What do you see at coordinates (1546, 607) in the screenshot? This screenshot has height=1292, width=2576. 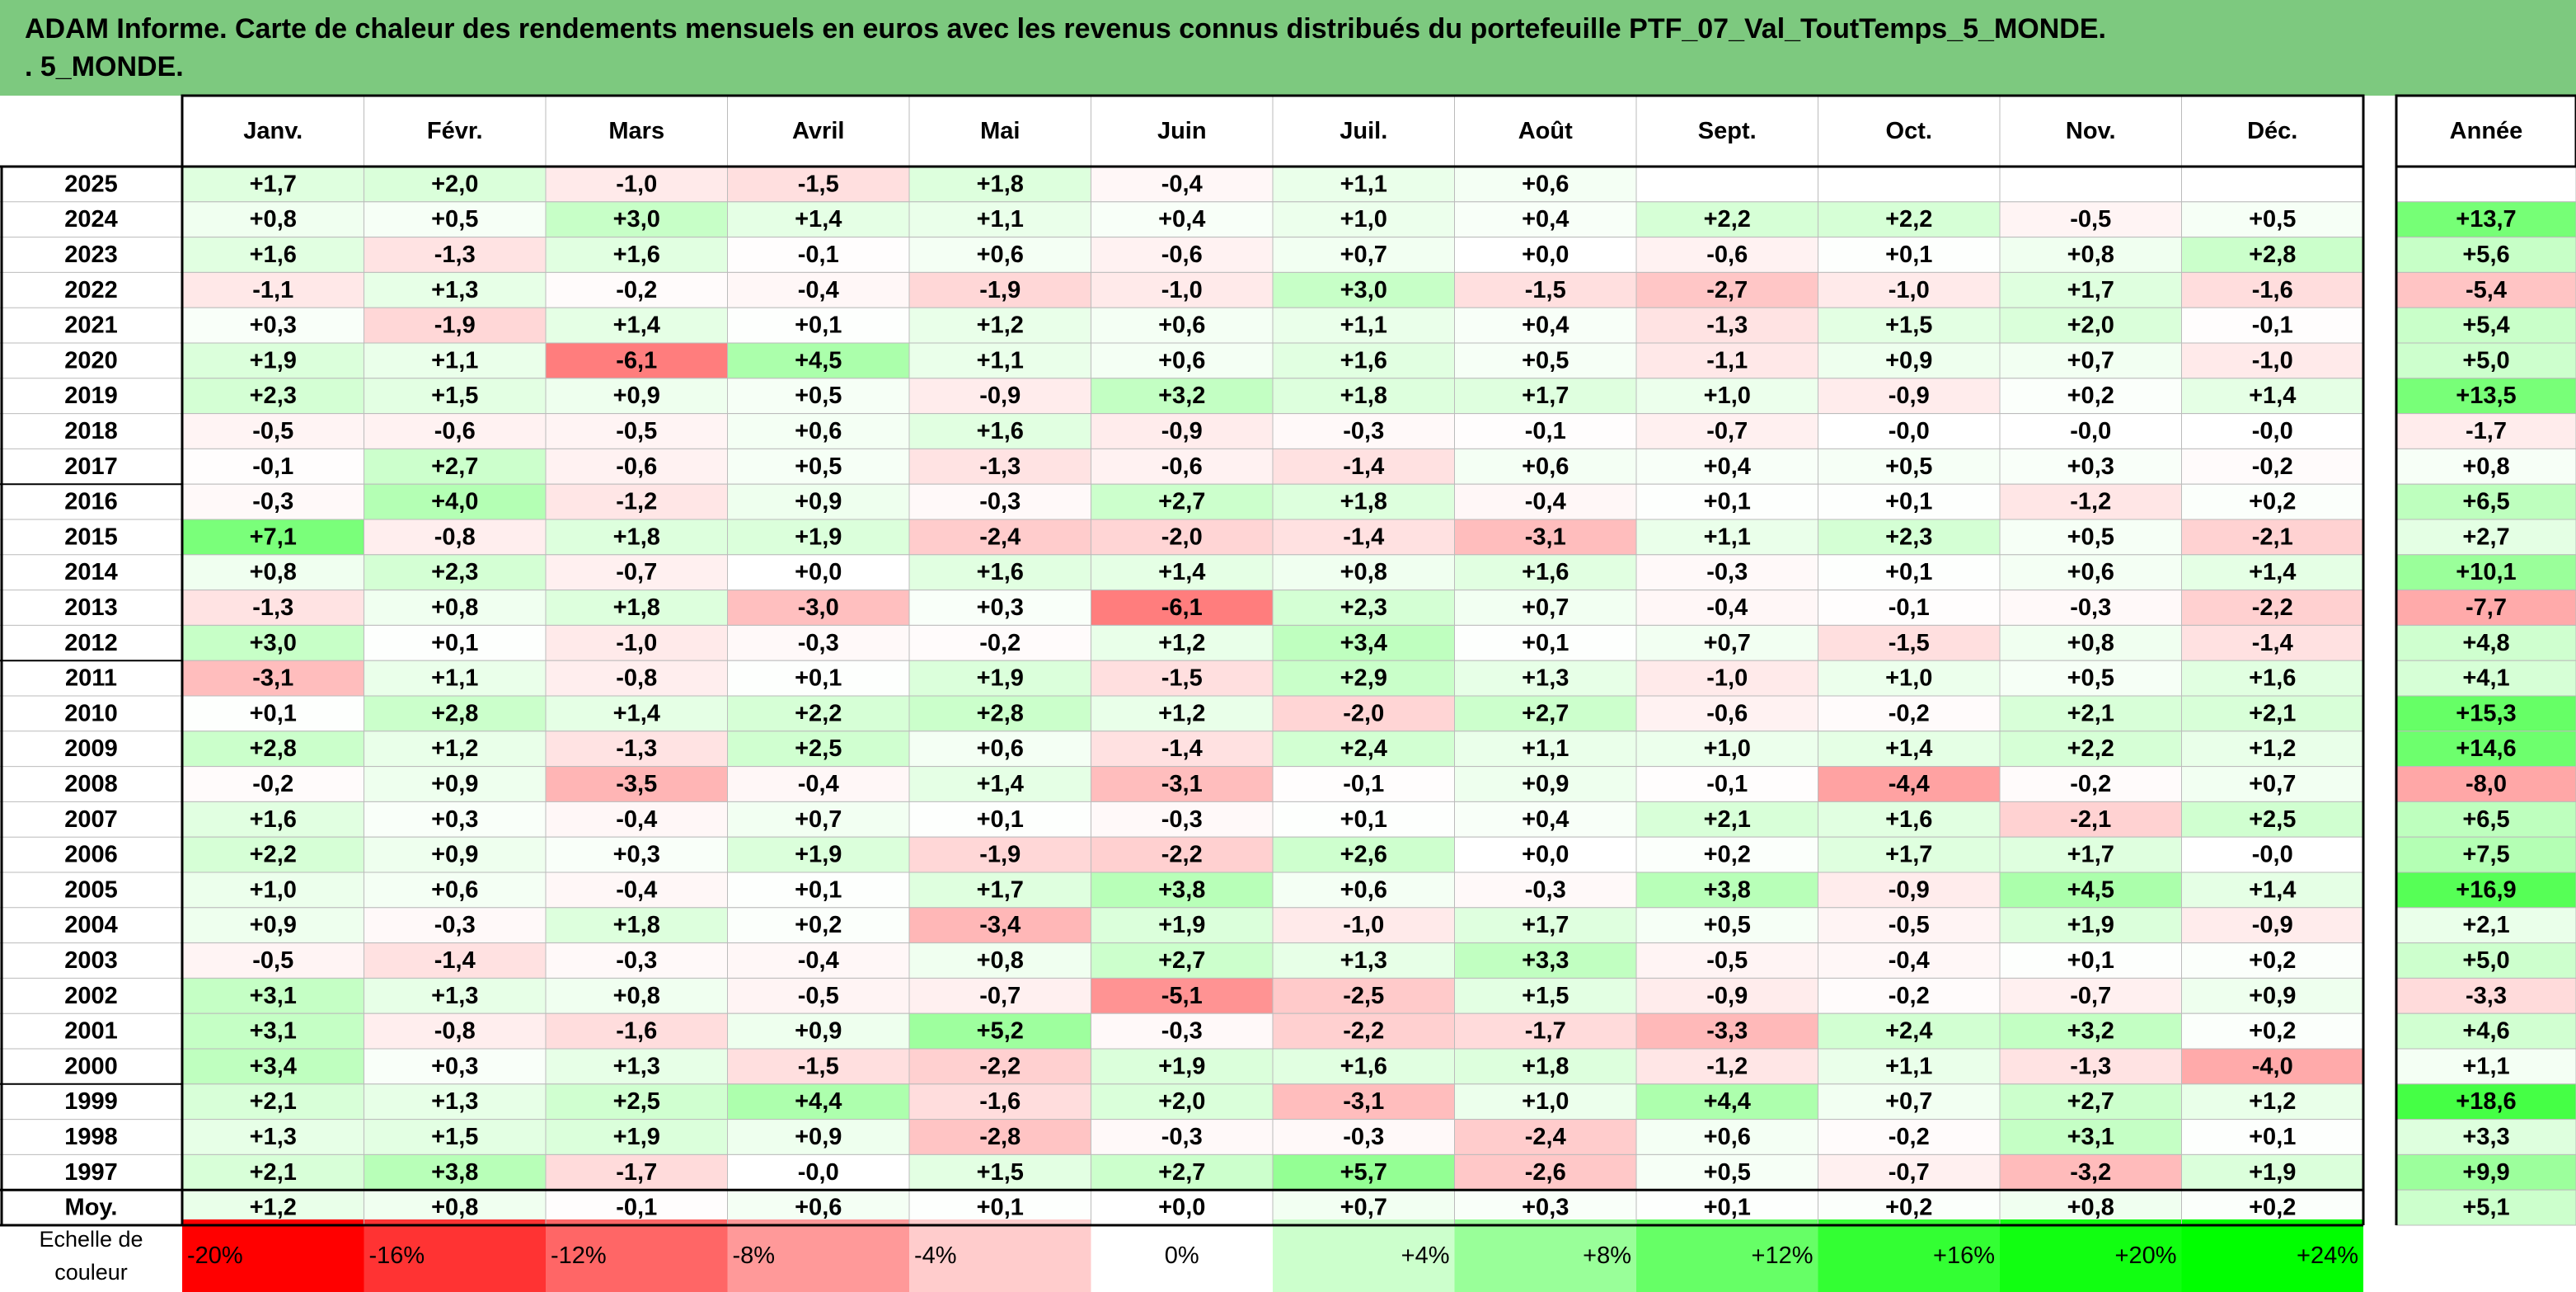 I see `cell-label-2013-8: +0,7` at bounding box center [1546, 607].